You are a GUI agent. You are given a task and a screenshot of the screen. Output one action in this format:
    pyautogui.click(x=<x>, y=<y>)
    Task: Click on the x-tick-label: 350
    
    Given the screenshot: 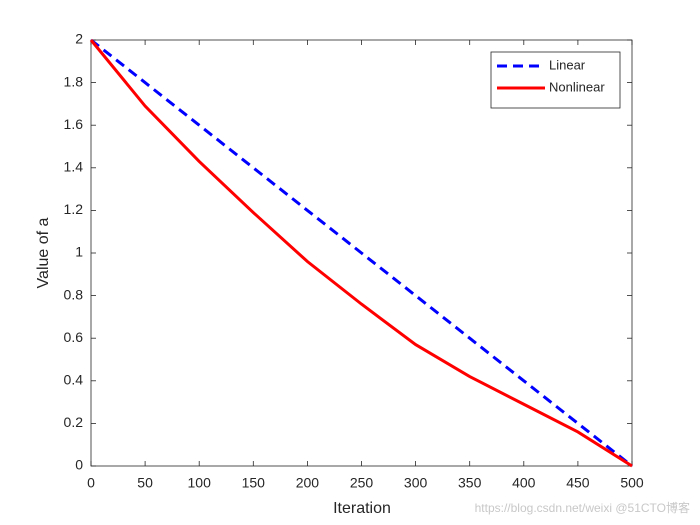 What is the action you would take?
    pyautogui.click(x=470, y=483)
    